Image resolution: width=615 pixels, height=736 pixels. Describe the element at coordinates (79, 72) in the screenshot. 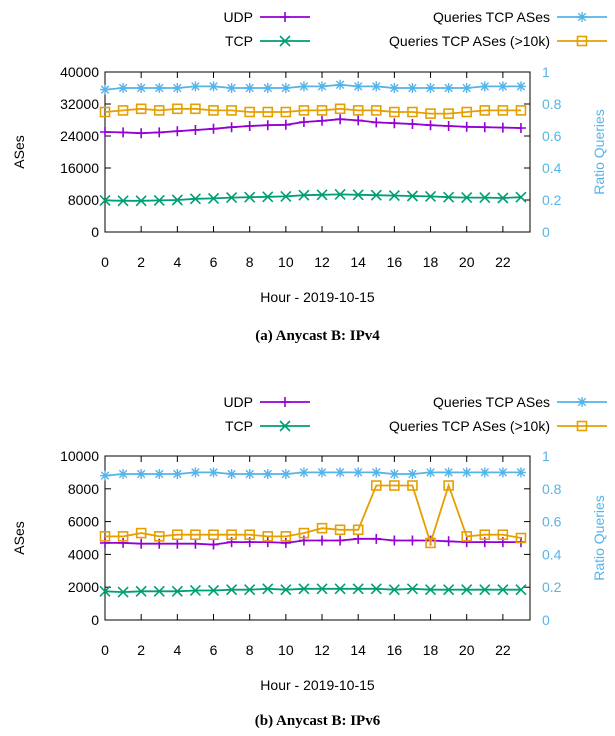

I see `y-tick-label: 40000` at that location.